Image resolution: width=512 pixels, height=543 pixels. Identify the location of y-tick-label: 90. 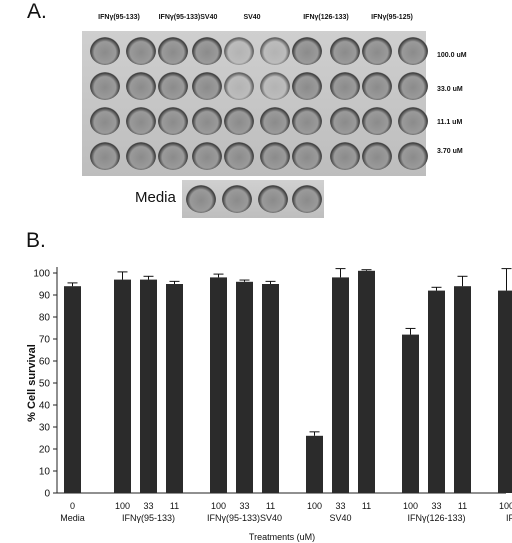
(45, 296).